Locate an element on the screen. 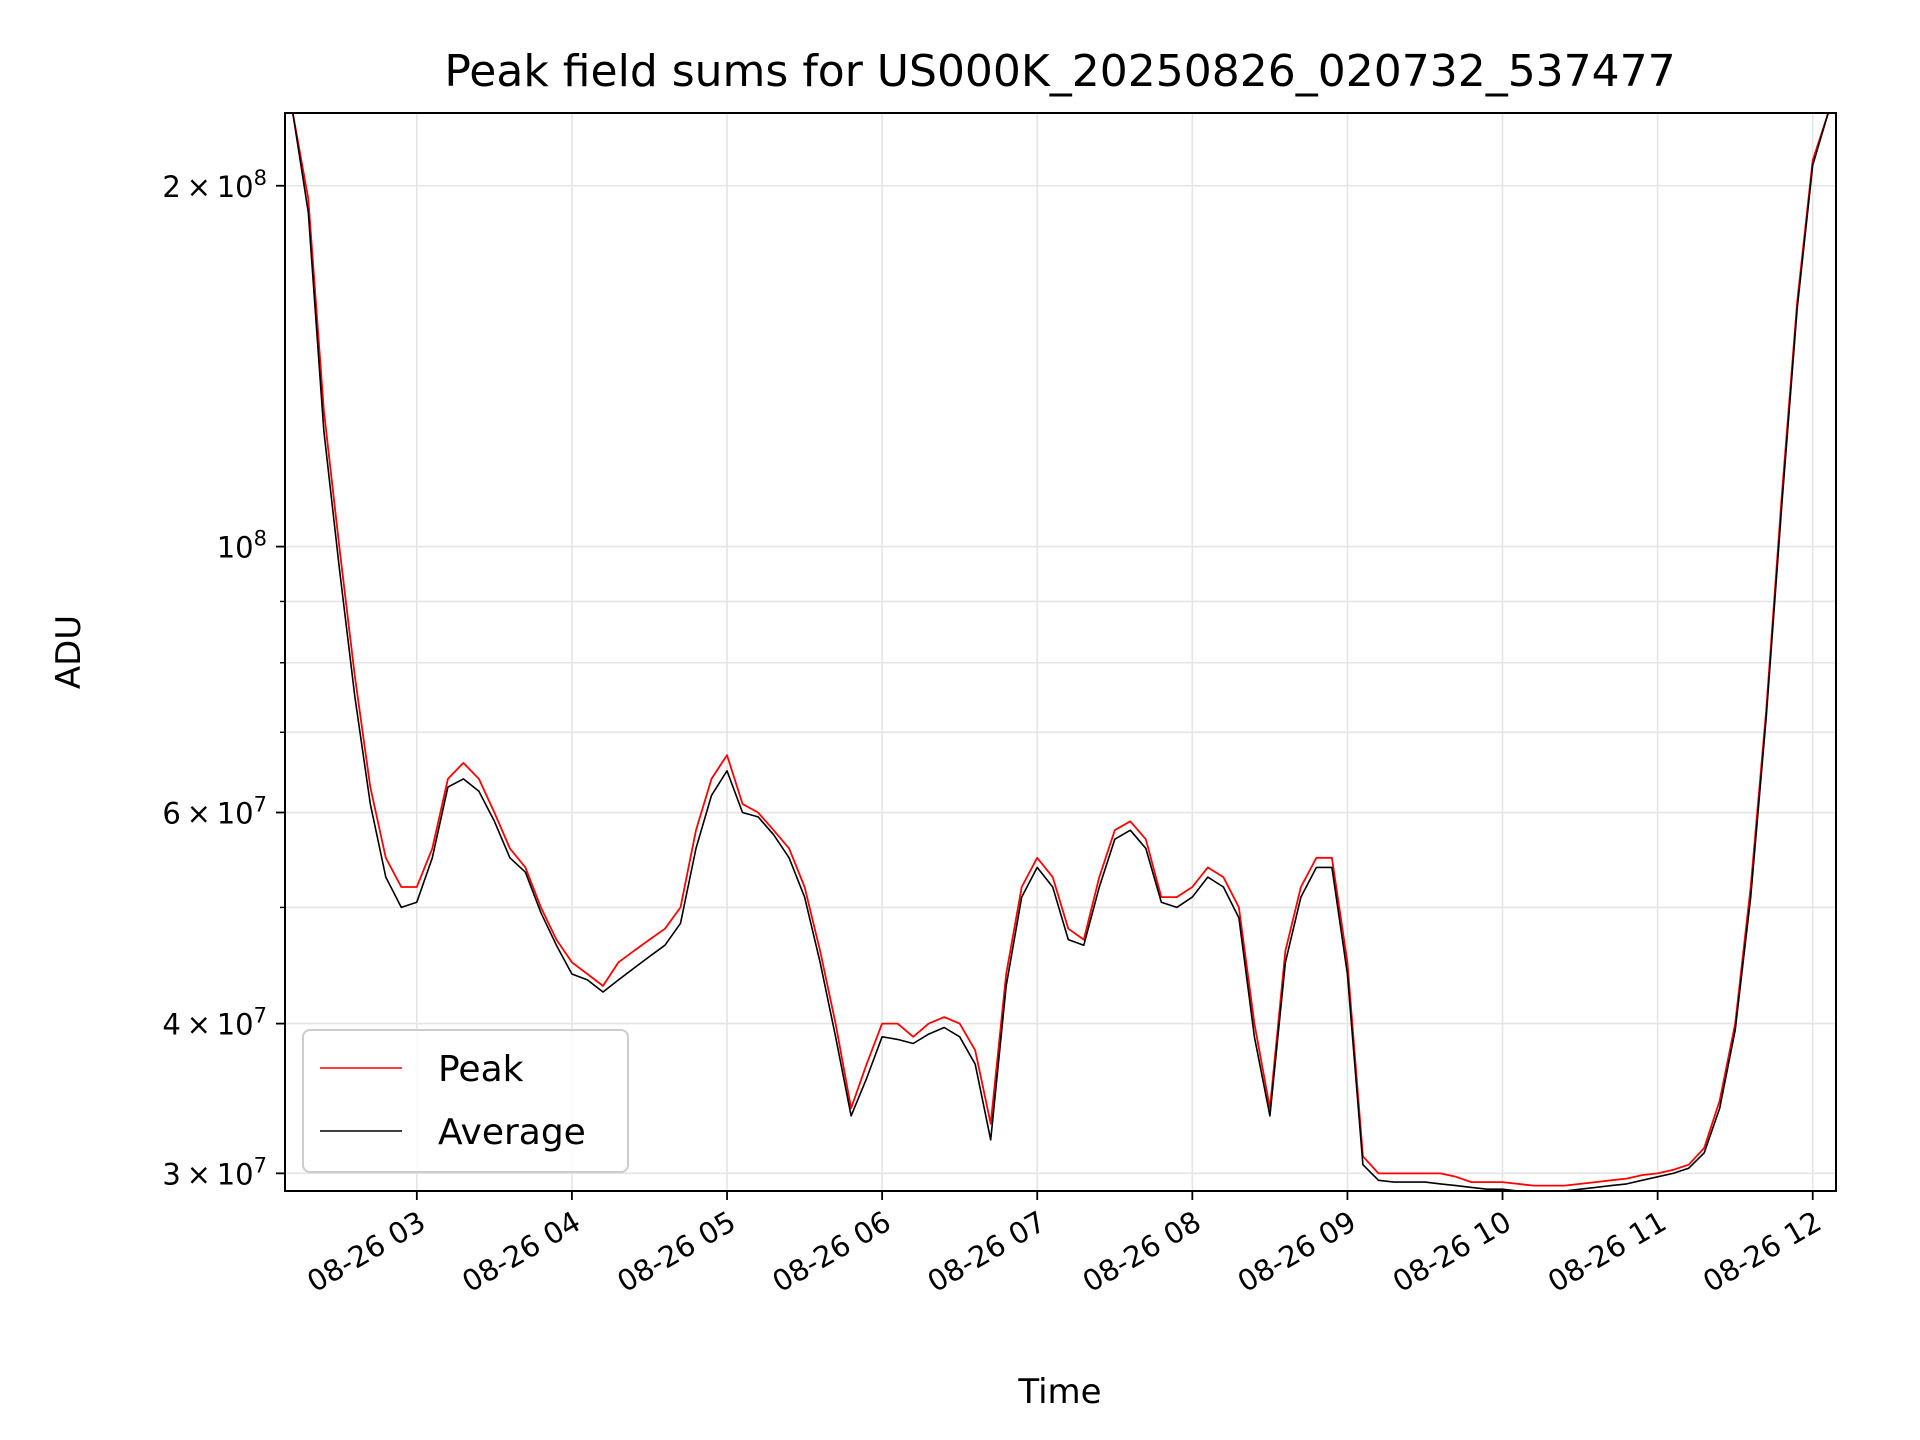  y-tick-label: 3 × 107 is located at coordinates (214, 1172).